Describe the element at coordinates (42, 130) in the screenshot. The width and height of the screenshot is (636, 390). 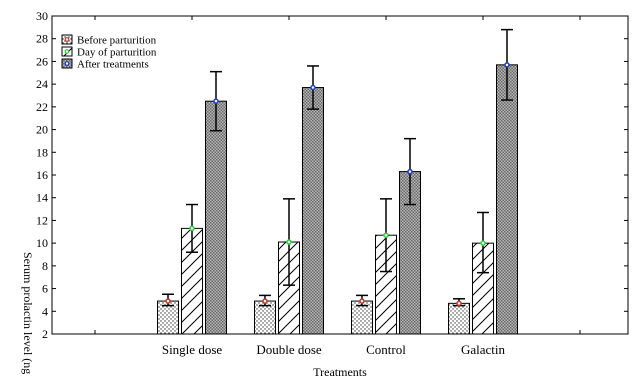
I see `y-tick-label: 20` at that location.